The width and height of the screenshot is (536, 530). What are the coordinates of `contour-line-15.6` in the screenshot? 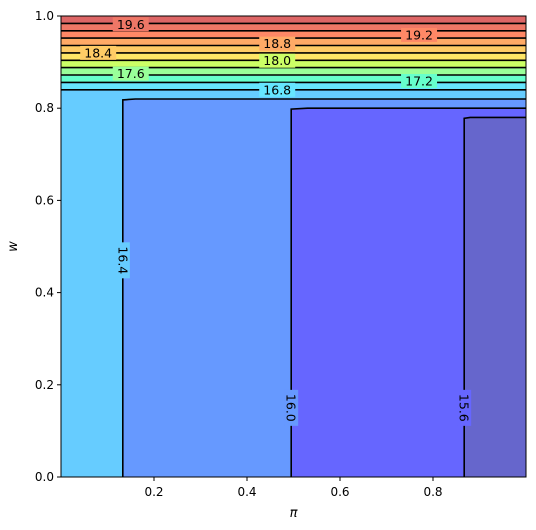 It's located at (494, 296).